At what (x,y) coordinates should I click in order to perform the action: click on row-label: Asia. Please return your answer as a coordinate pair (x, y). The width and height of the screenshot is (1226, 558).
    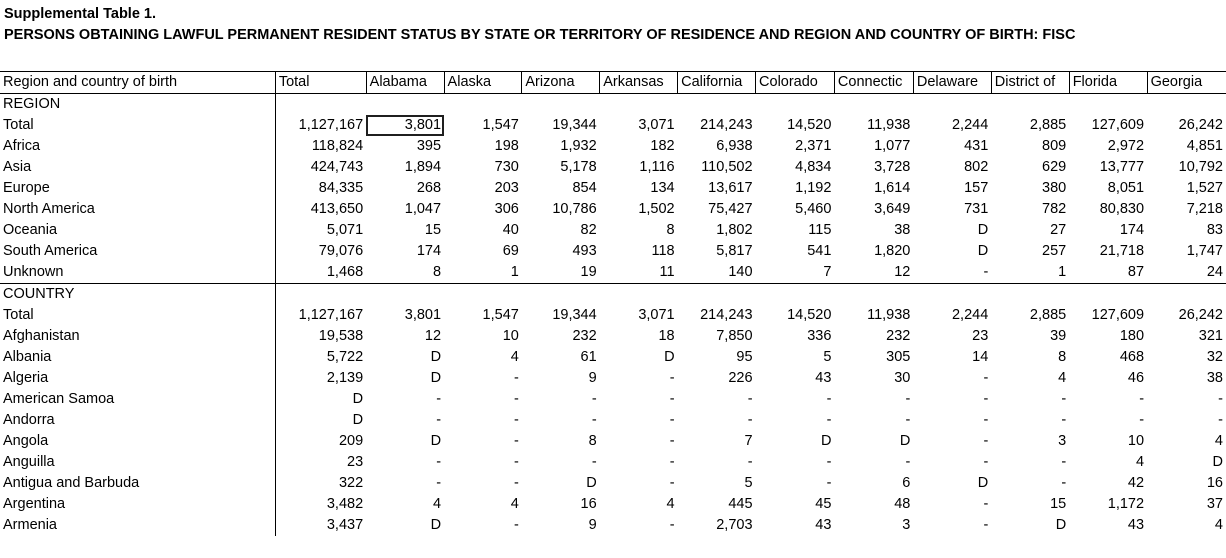
    Looking at the image, I should click on (17, 167).